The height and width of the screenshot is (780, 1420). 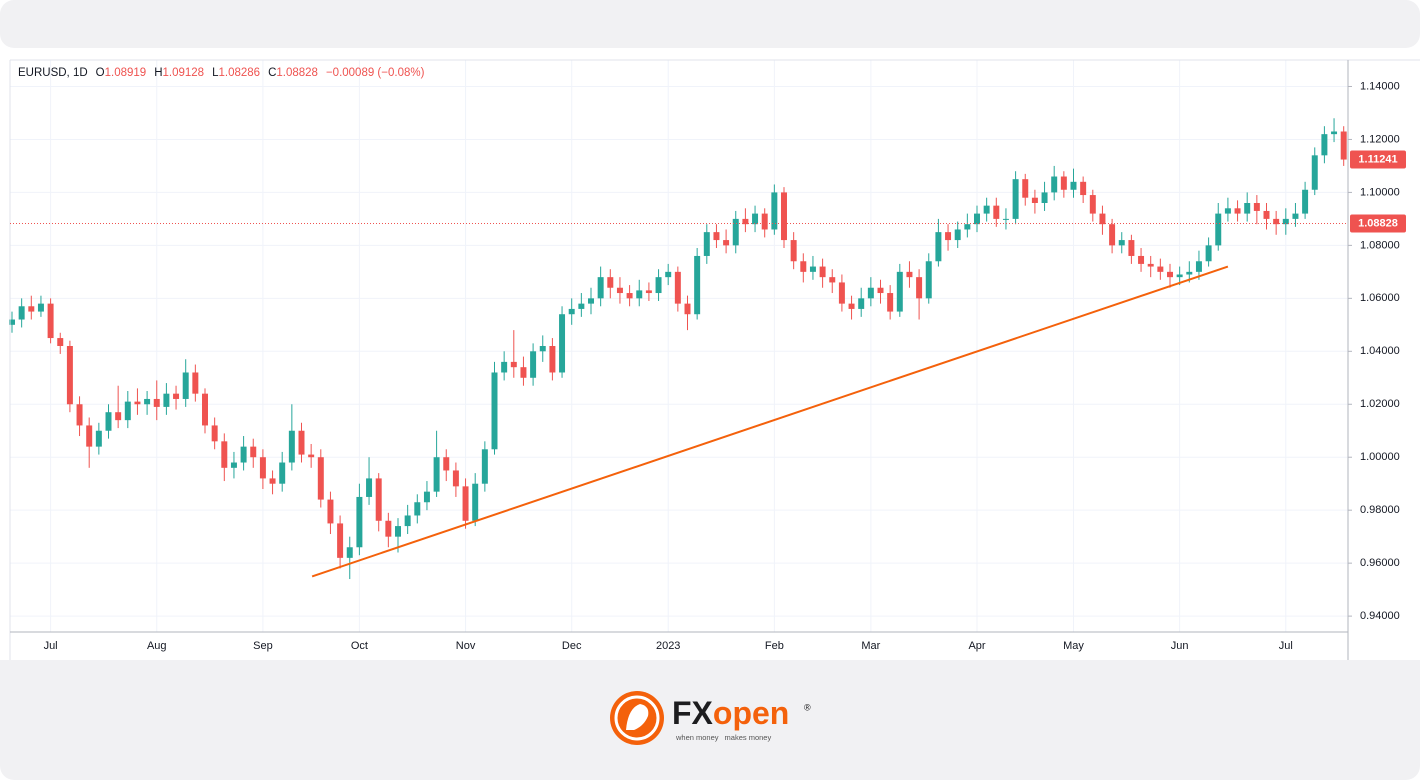 What do you see at coordinates (1380, 351) in the screenshot?
I see `y-tick-label: 1.04000` at bounding box center [1380, 351].